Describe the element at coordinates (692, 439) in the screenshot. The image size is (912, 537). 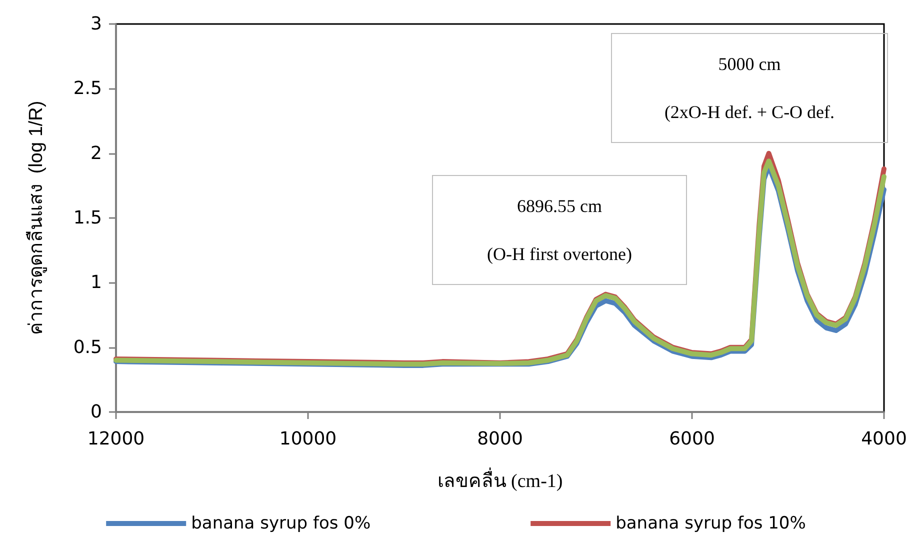
I see `x-tick-label: 6000` at that location.